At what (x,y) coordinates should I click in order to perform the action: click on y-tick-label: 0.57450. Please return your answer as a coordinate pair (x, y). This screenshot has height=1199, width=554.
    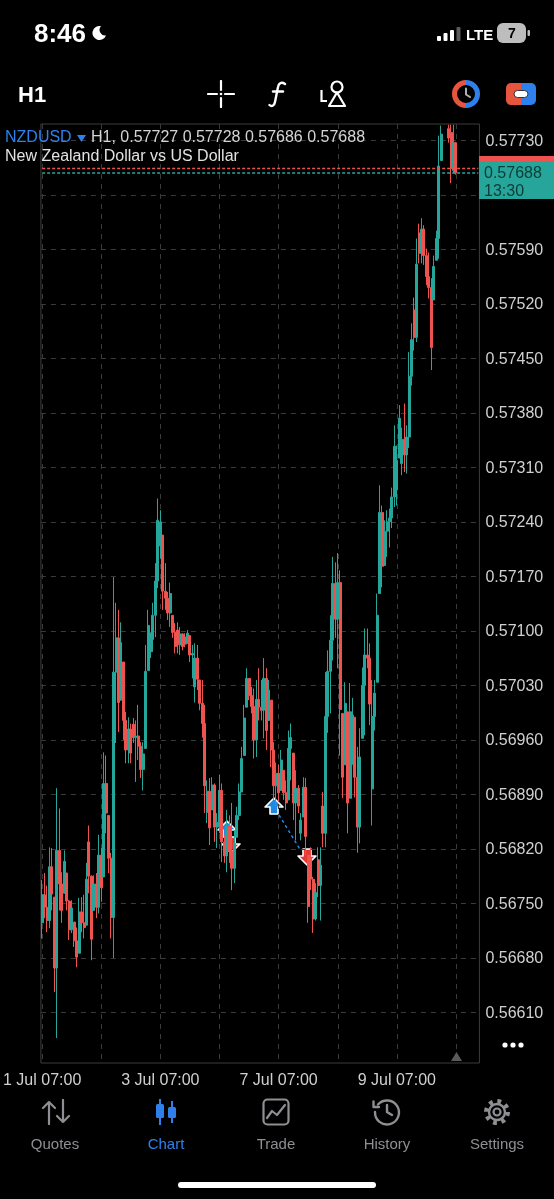
    Looking at the image, I should click on (514, 358).